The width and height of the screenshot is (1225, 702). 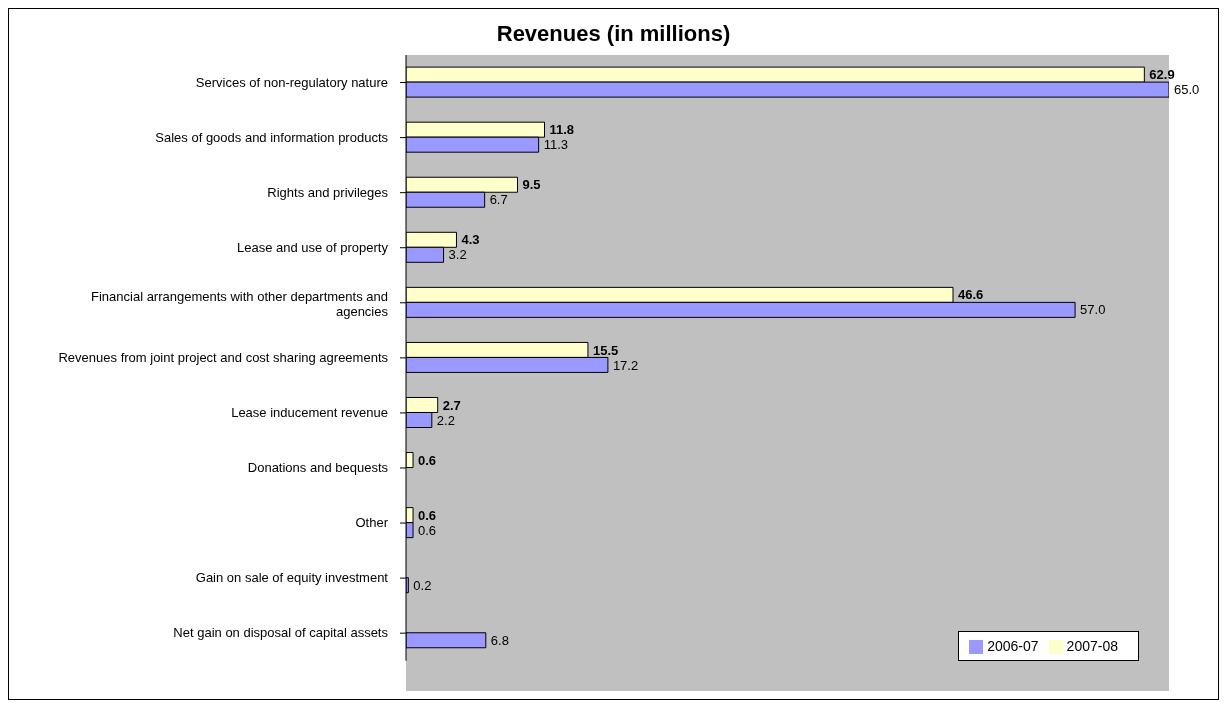 I want to click on data-label: 9.5, so click(x=531, y=185).